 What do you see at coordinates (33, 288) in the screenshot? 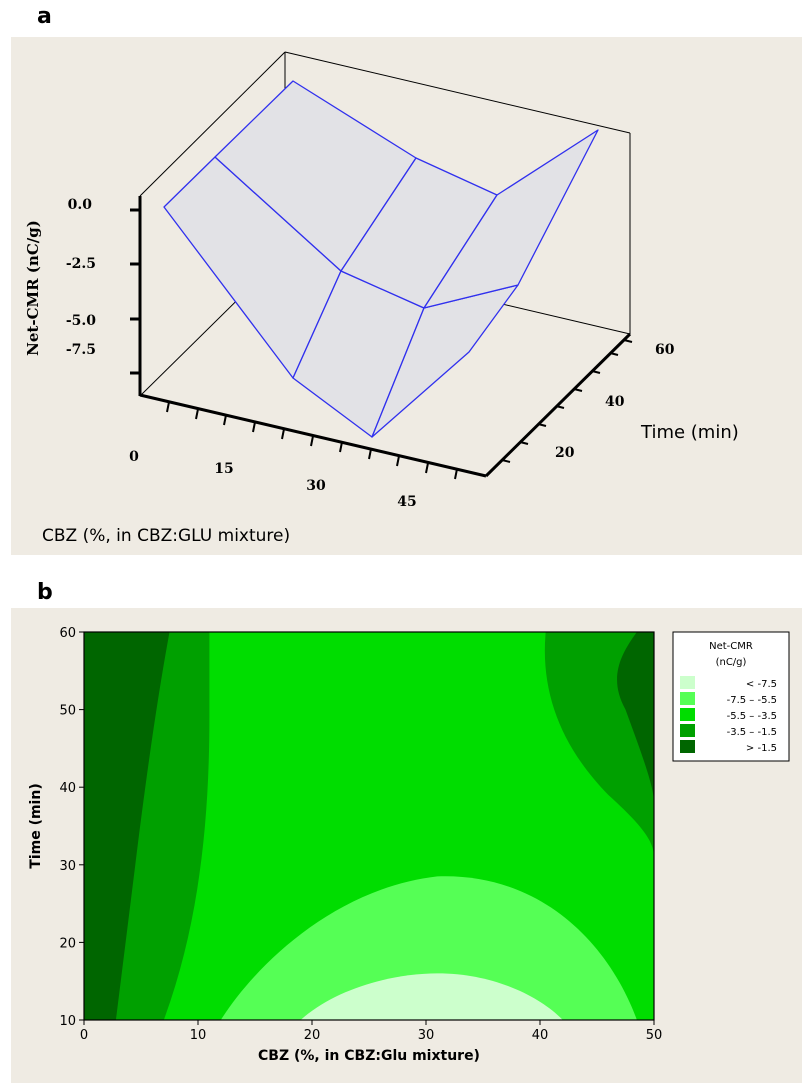
I see `z-axis-title: Net-CMR (nC/g)` at bounding box center [33, 288].